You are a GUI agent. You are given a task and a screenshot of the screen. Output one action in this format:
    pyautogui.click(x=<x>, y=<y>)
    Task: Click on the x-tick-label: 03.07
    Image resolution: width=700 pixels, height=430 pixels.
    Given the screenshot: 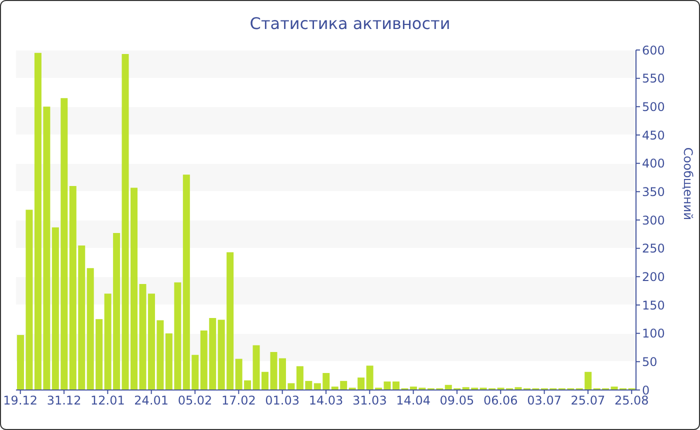 What is the action you would take?
    pyautogui.click(x=544, y=401)
    